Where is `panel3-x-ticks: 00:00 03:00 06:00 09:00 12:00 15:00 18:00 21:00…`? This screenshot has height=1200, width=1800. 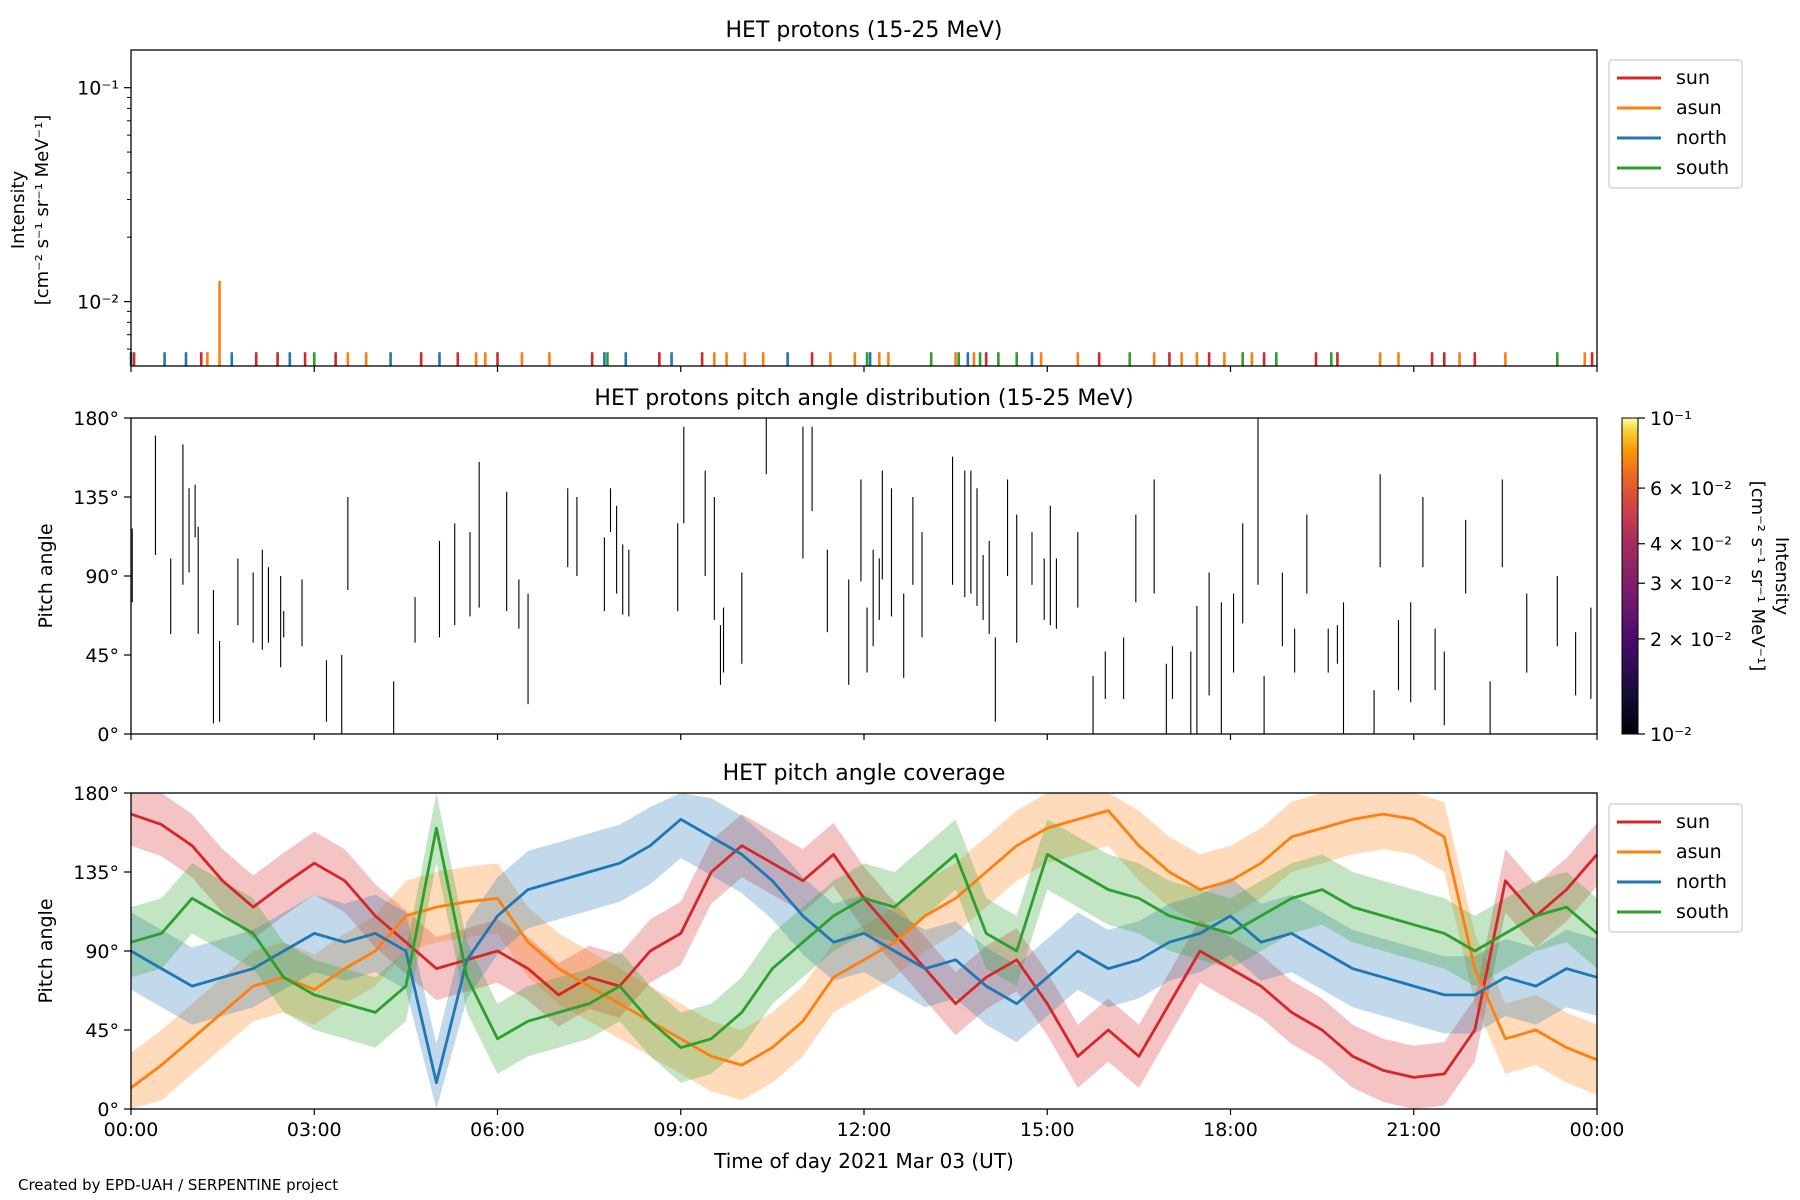 panel3-x-ticks: 00:00 03:00 06:00 09:00 12:00 15:00 18:00 21:00… is located at coordinates (864, 1125).